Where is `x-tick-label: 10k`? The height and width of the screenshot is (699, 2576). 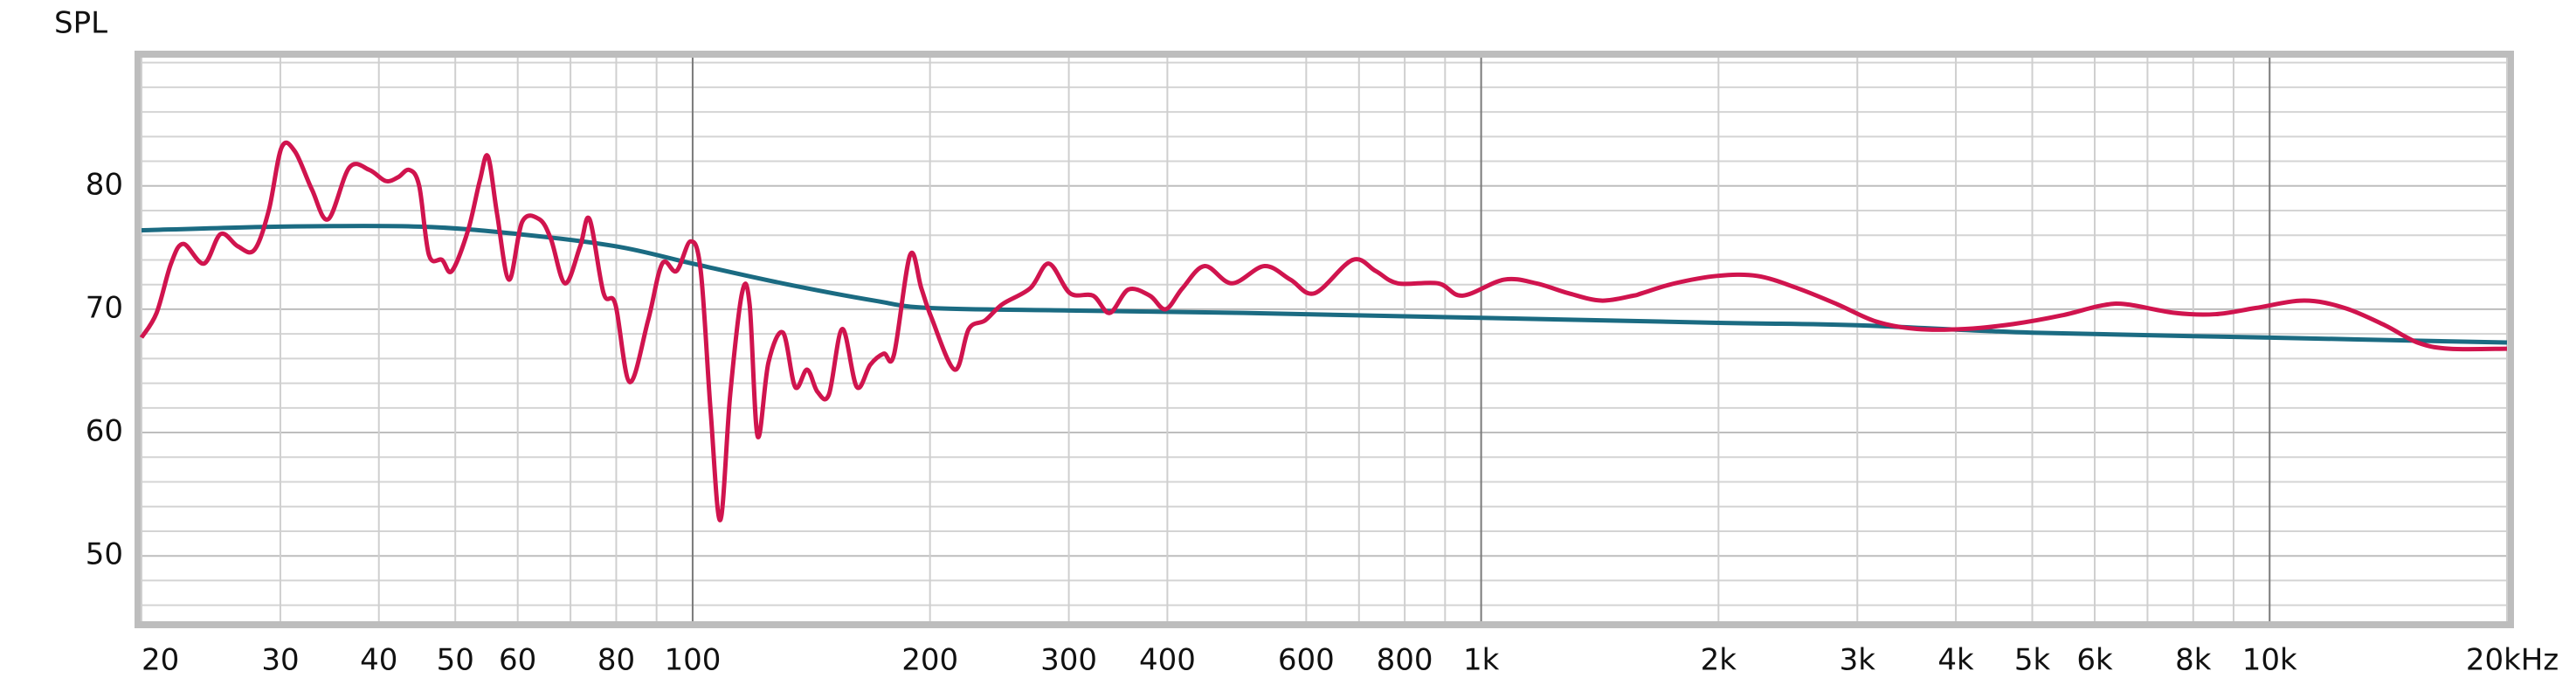
x-tick-label: 10k is located at coordinates (2269, 661).